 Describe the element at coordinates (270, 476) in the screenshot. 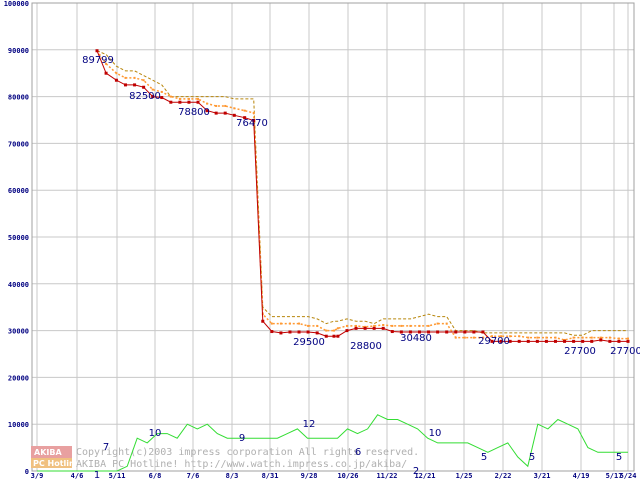

I see `x-tick-label: 8/31` at that location.